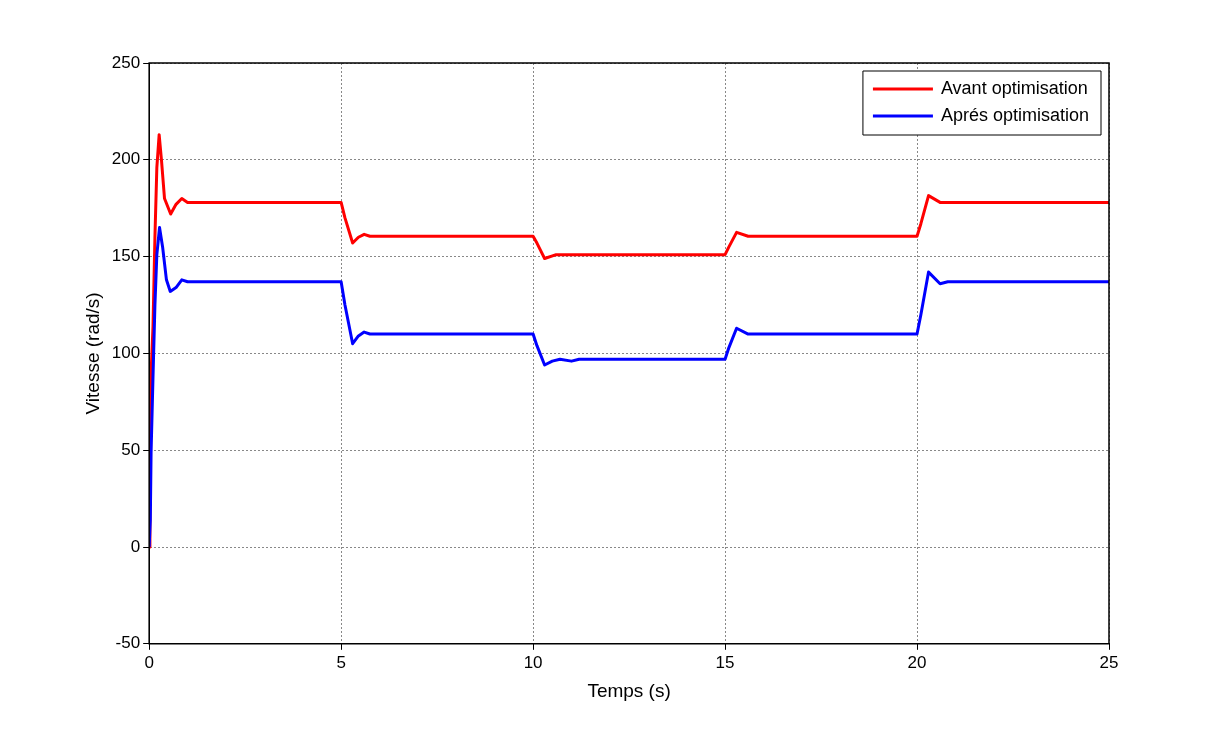 This screenshot has width=1227, height=734. Describe the element at coordinates (135, 546) in the screenshot. I see `y-tick-label: 0` at that location.